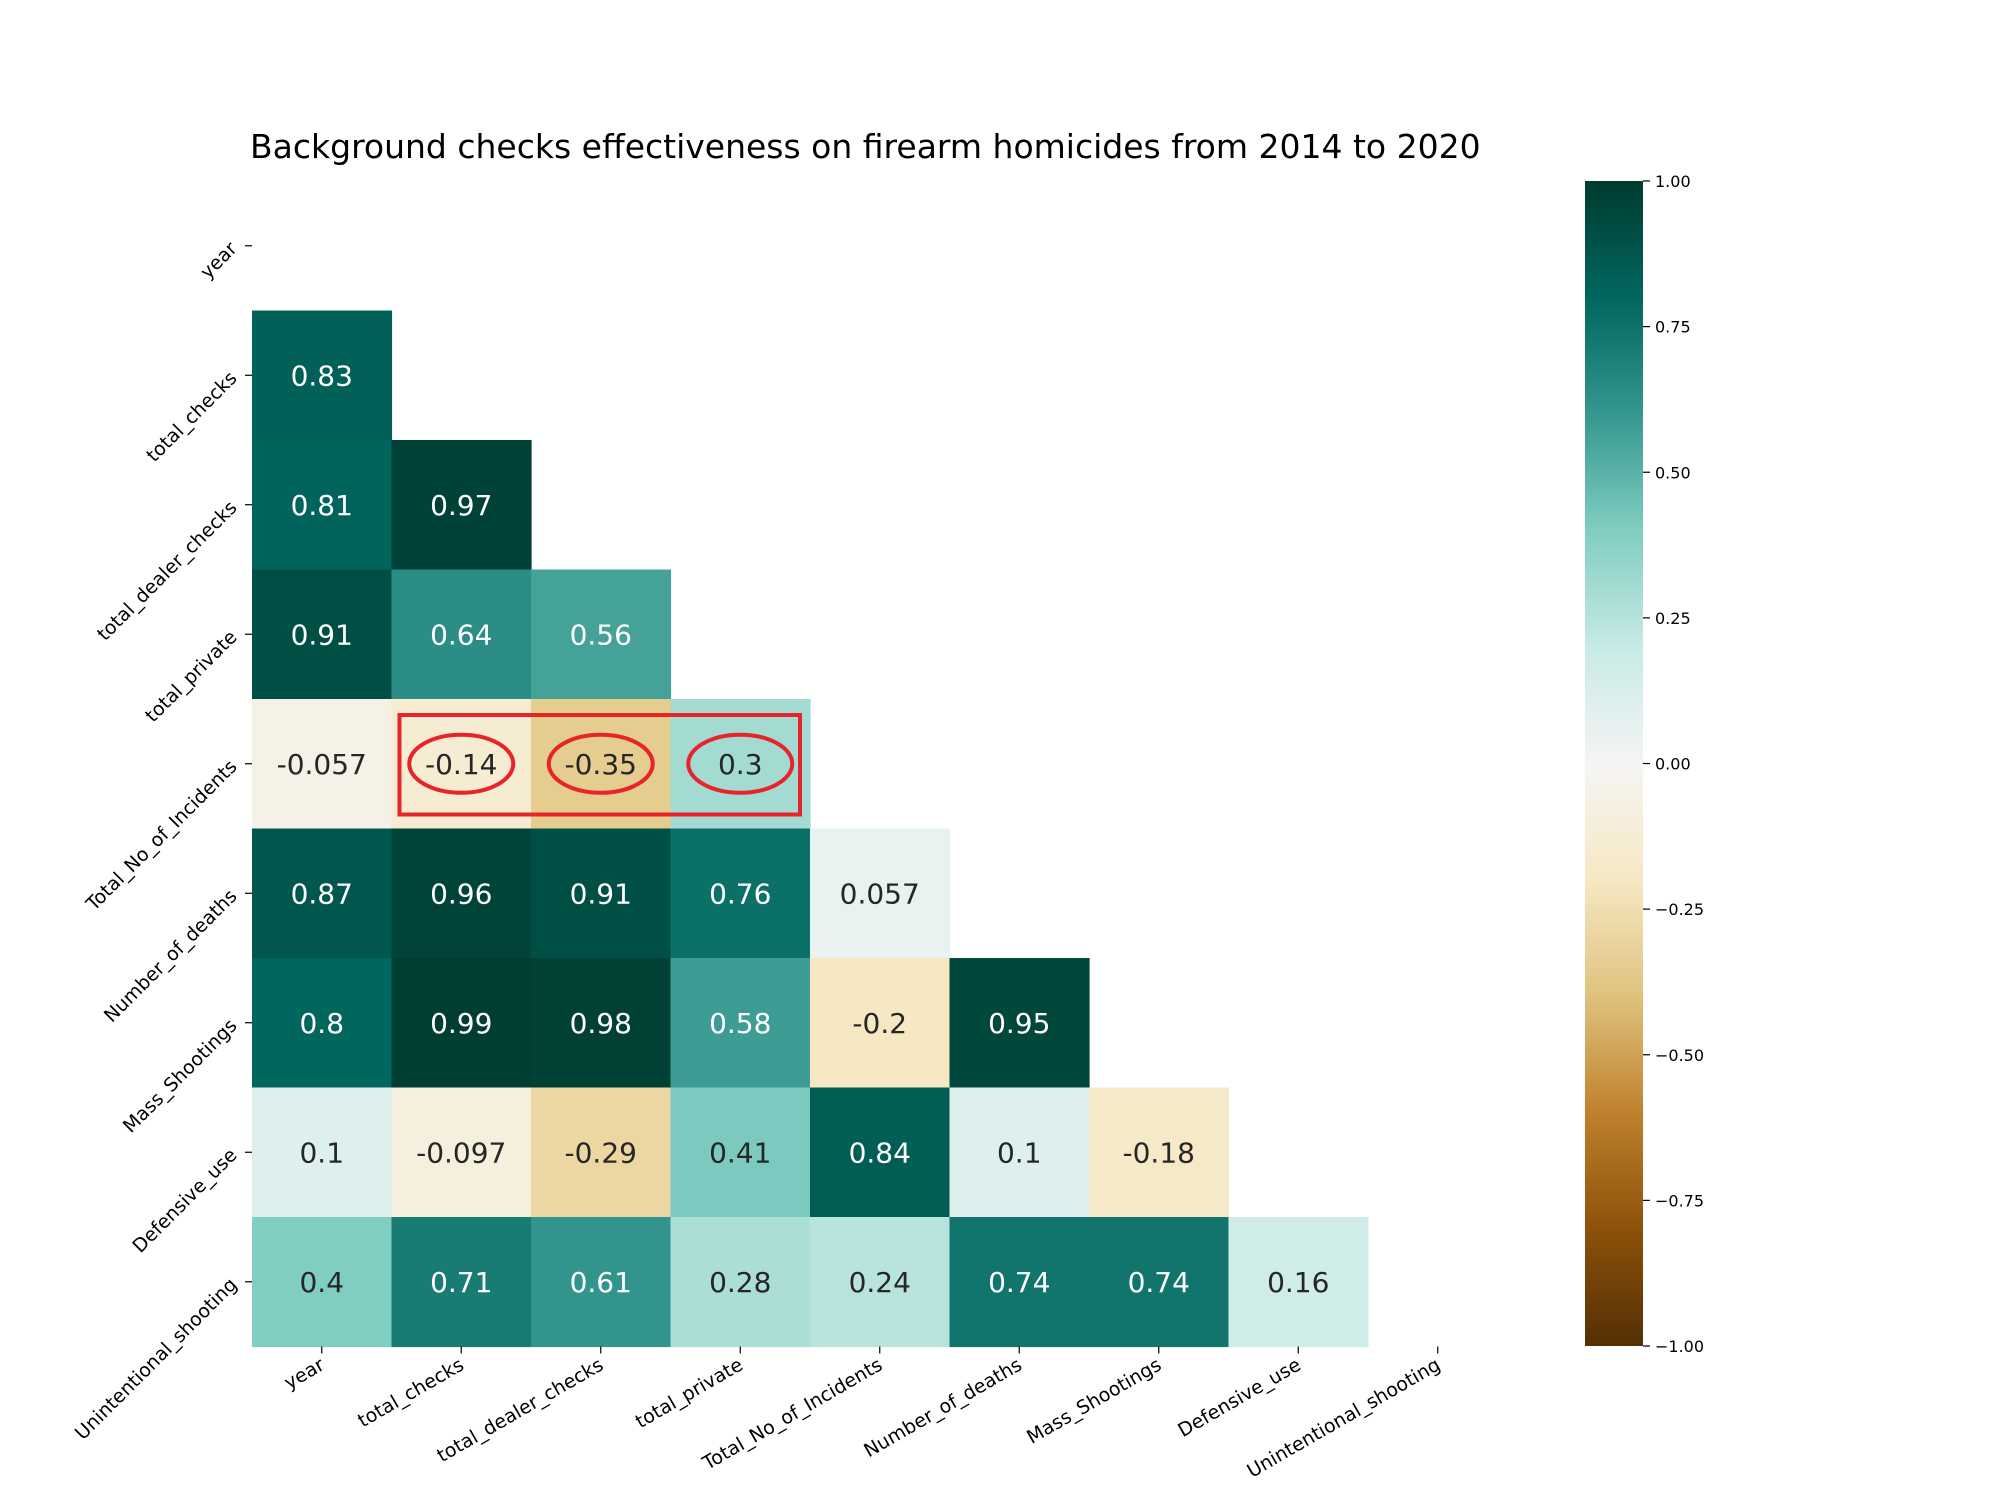 This screenshot has height=1504, width=2000. I want to click on heatmap-cell-Unintentional_shooting-Total_No_of_Incidents, so click(880, 1282).